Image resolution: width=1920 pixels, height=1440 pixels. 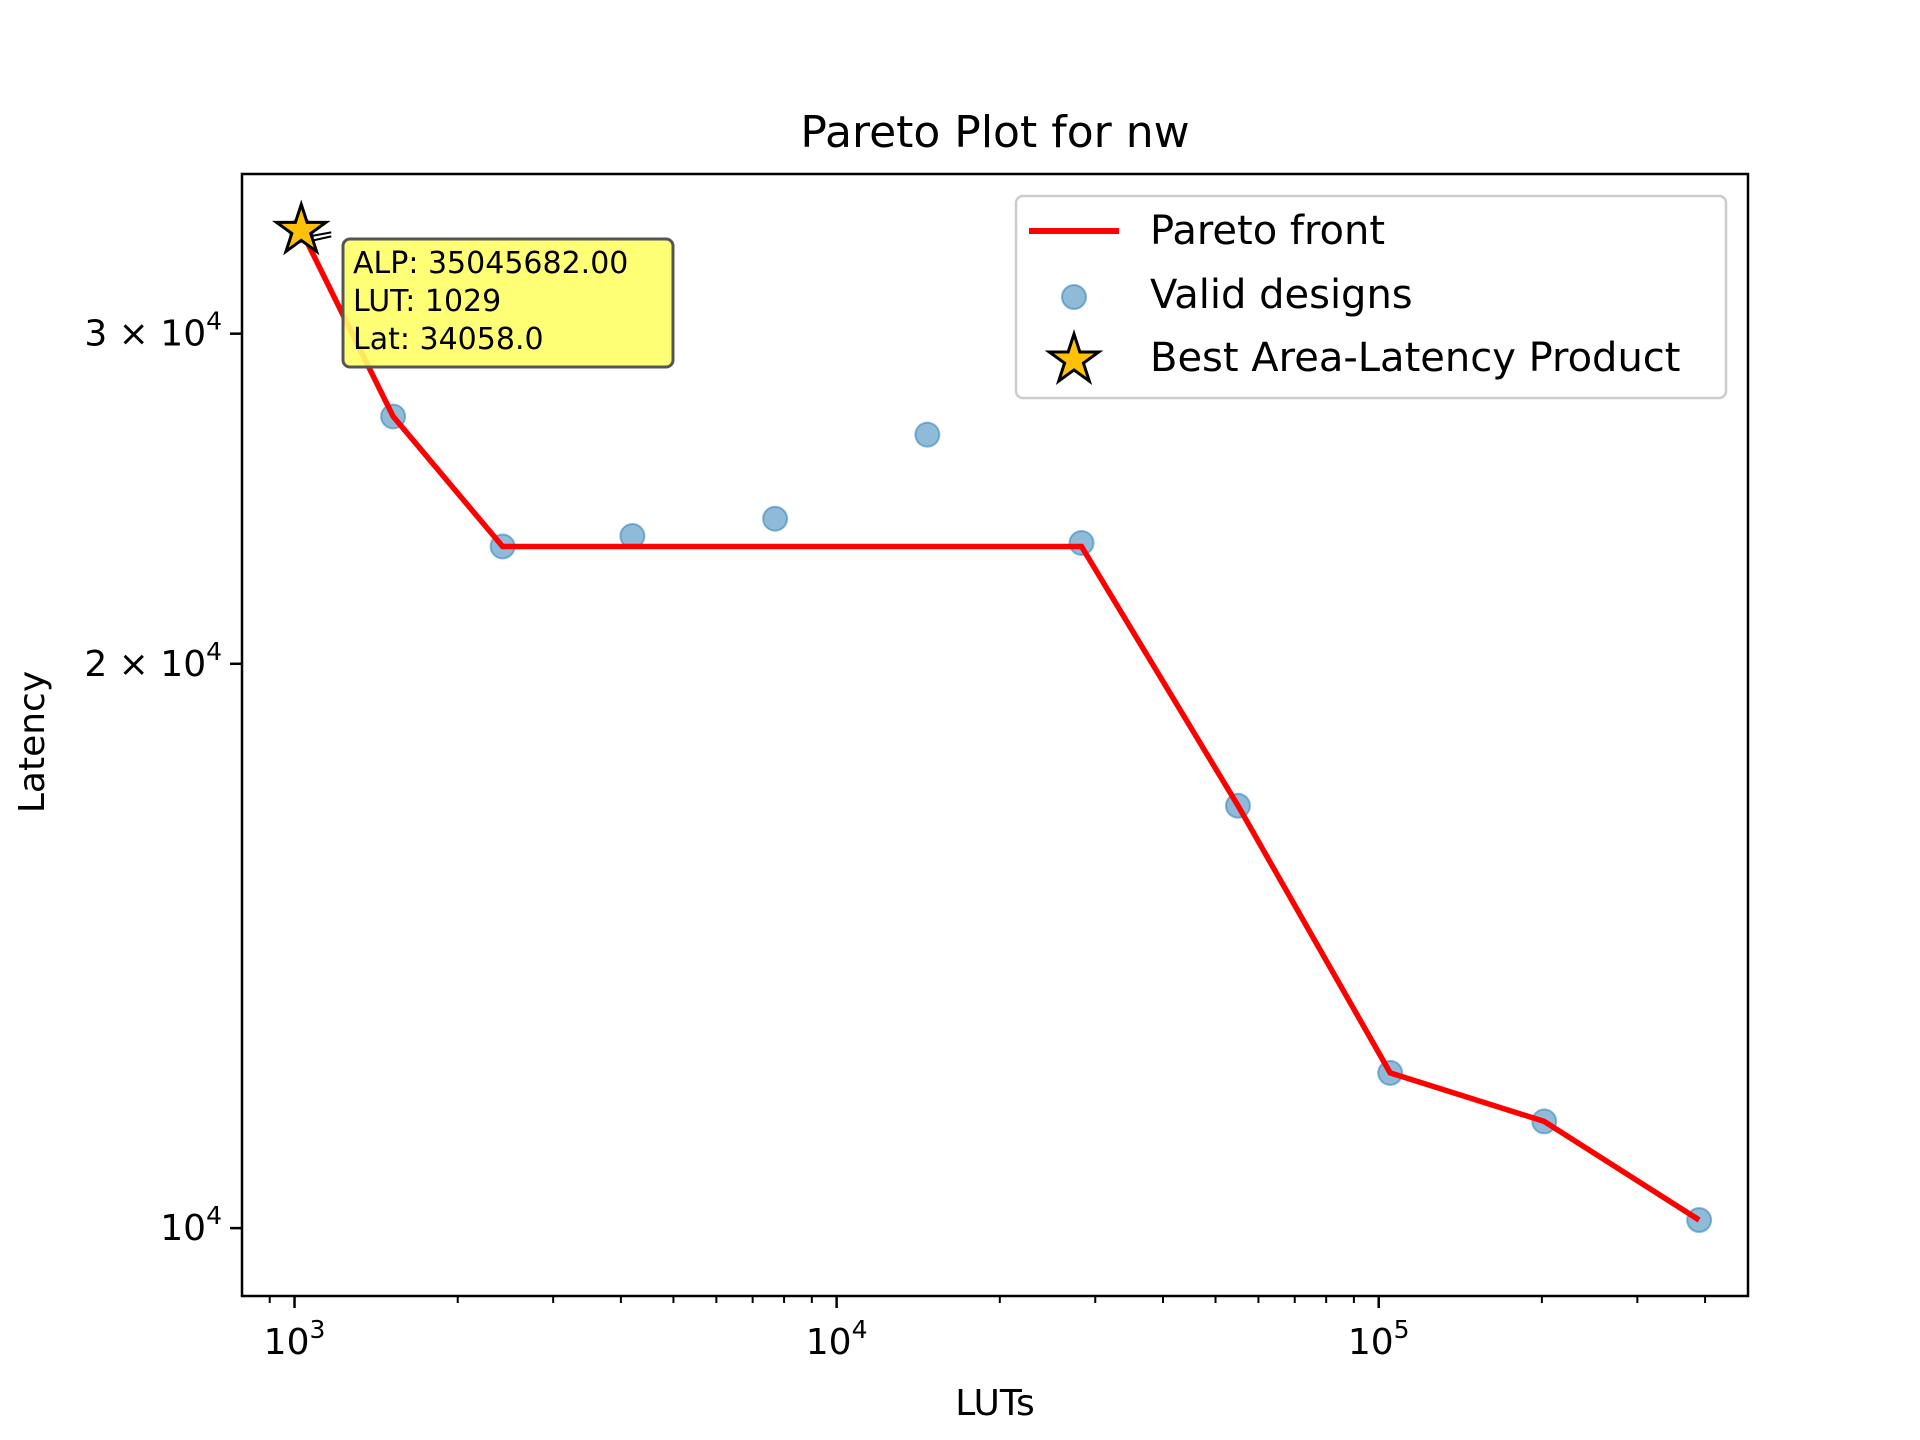 I want to click on legend-label-pareto: Pareto front, so click(x=1267, y=231).